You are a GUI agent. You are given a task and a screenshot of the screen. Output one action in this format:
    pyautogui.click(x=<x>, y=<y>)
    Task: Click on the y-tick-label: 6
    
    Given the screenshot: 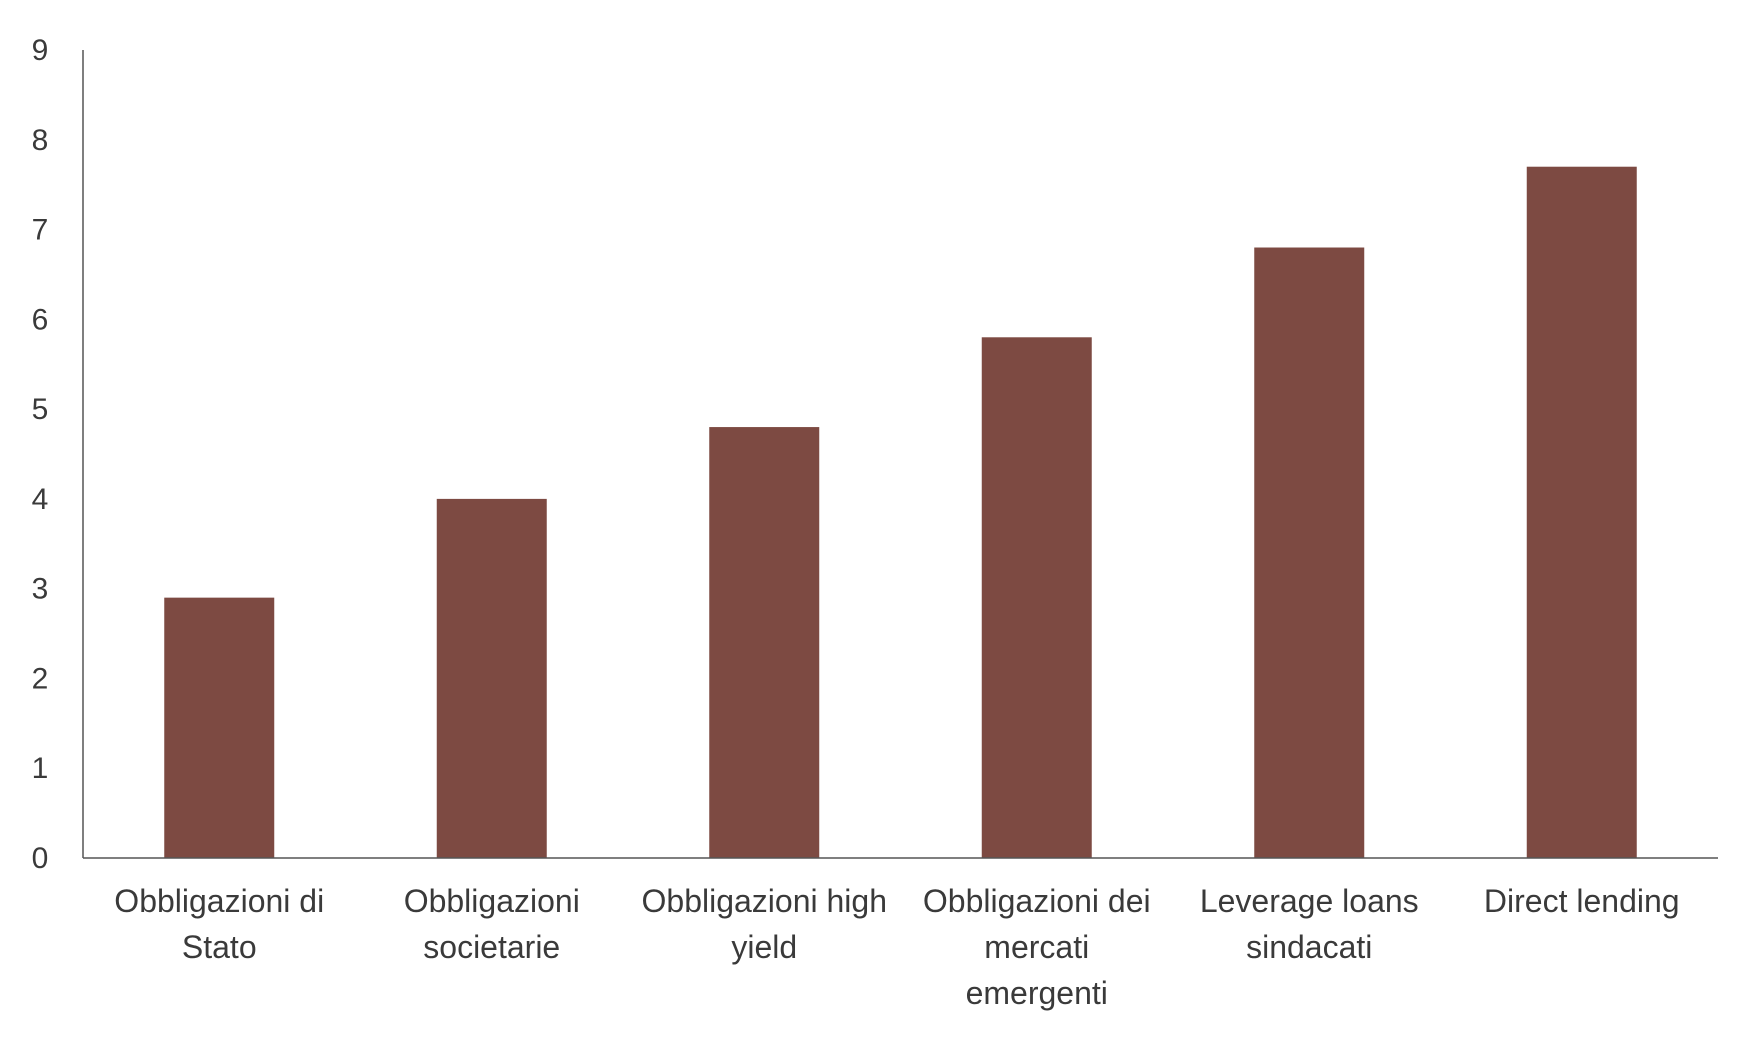 What is the action you would take?
    pyautogui.click(x=40, y=319)
    